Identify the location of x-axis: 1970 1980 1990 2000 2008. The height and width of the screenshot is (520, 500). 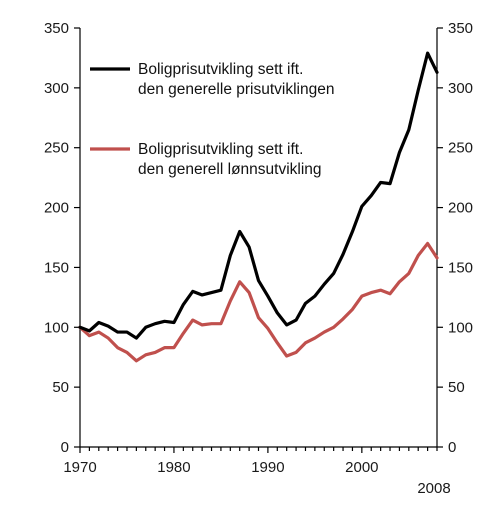
(257, 471).